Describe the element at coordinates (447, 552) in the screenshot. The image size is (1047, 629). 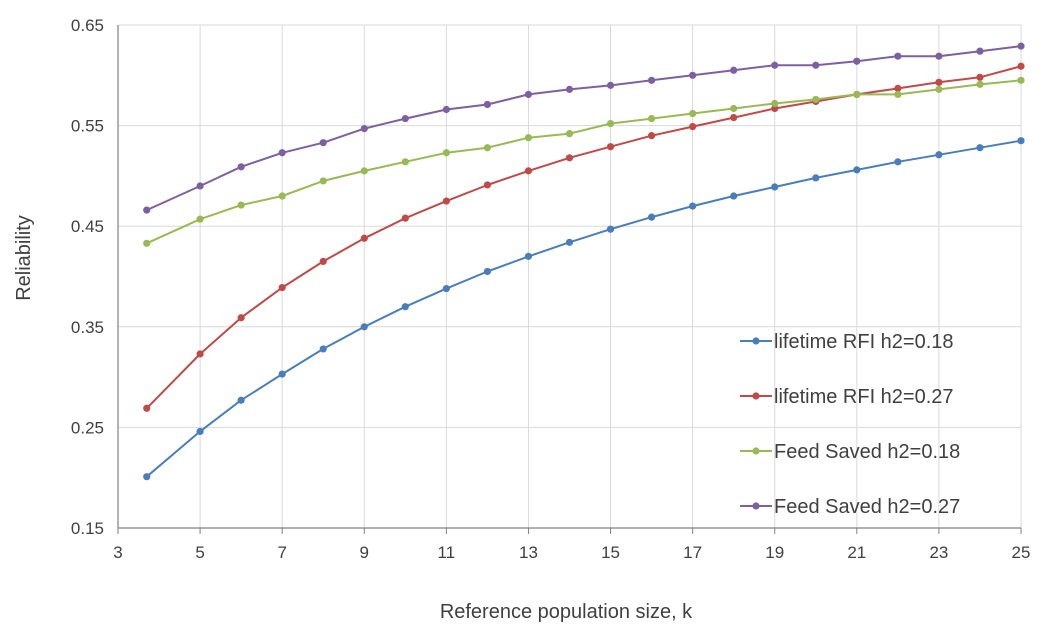
I see `x-tick-label: 11` at that location.